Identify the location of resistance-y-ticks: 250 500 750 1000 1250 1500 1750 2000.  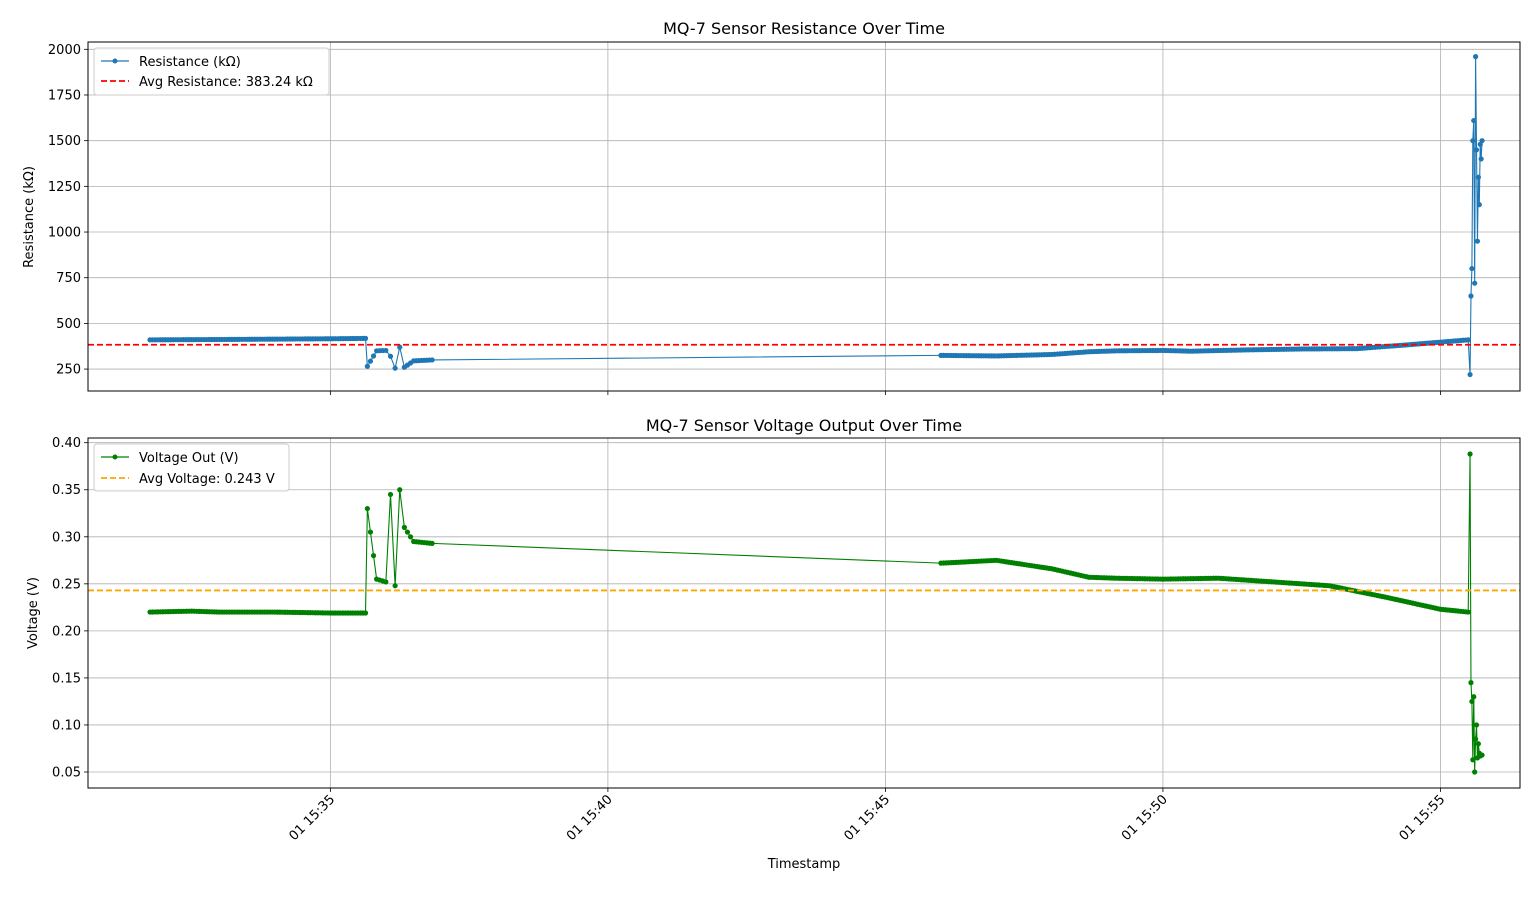
(68, 210).